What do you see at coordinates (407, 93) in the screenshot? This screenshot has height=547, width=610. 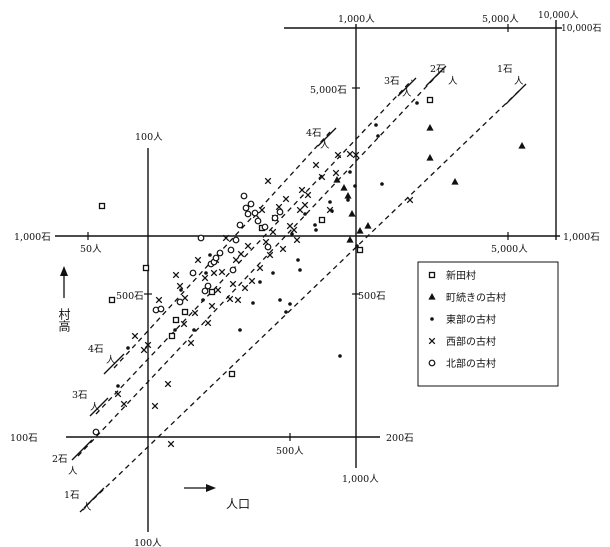 I see `ratio-label-3-top-per: 人` at bounding box center [407, 93].